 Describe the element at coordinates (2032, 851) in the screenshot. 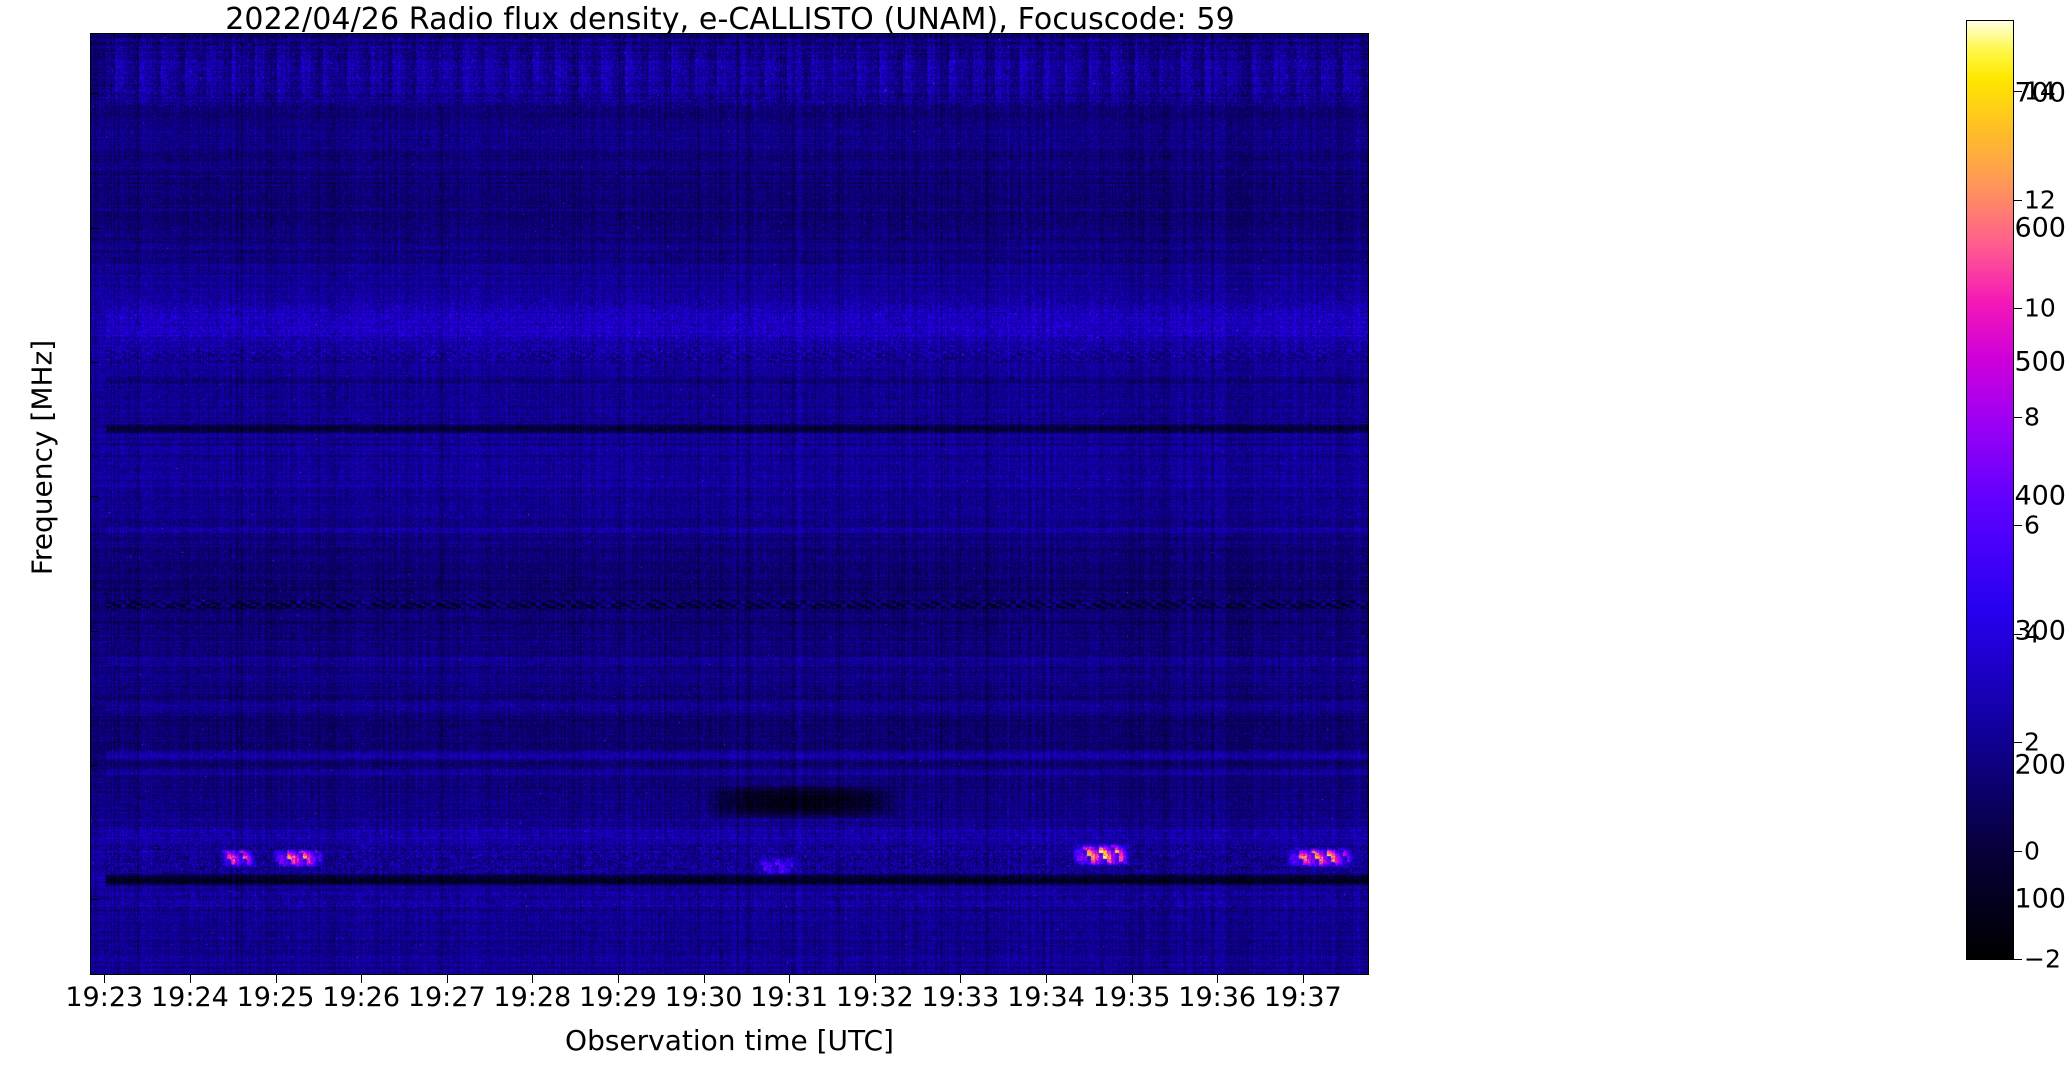

I see `colorbar-tick-label: 0` at that location.